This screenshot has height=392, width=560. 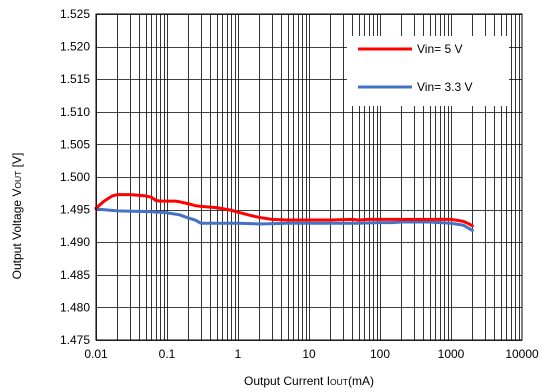 What do you see at coordinates (522, 354) in the screenshot?
I see `x-tick-label: 10000` at bounding box center [522, 354].